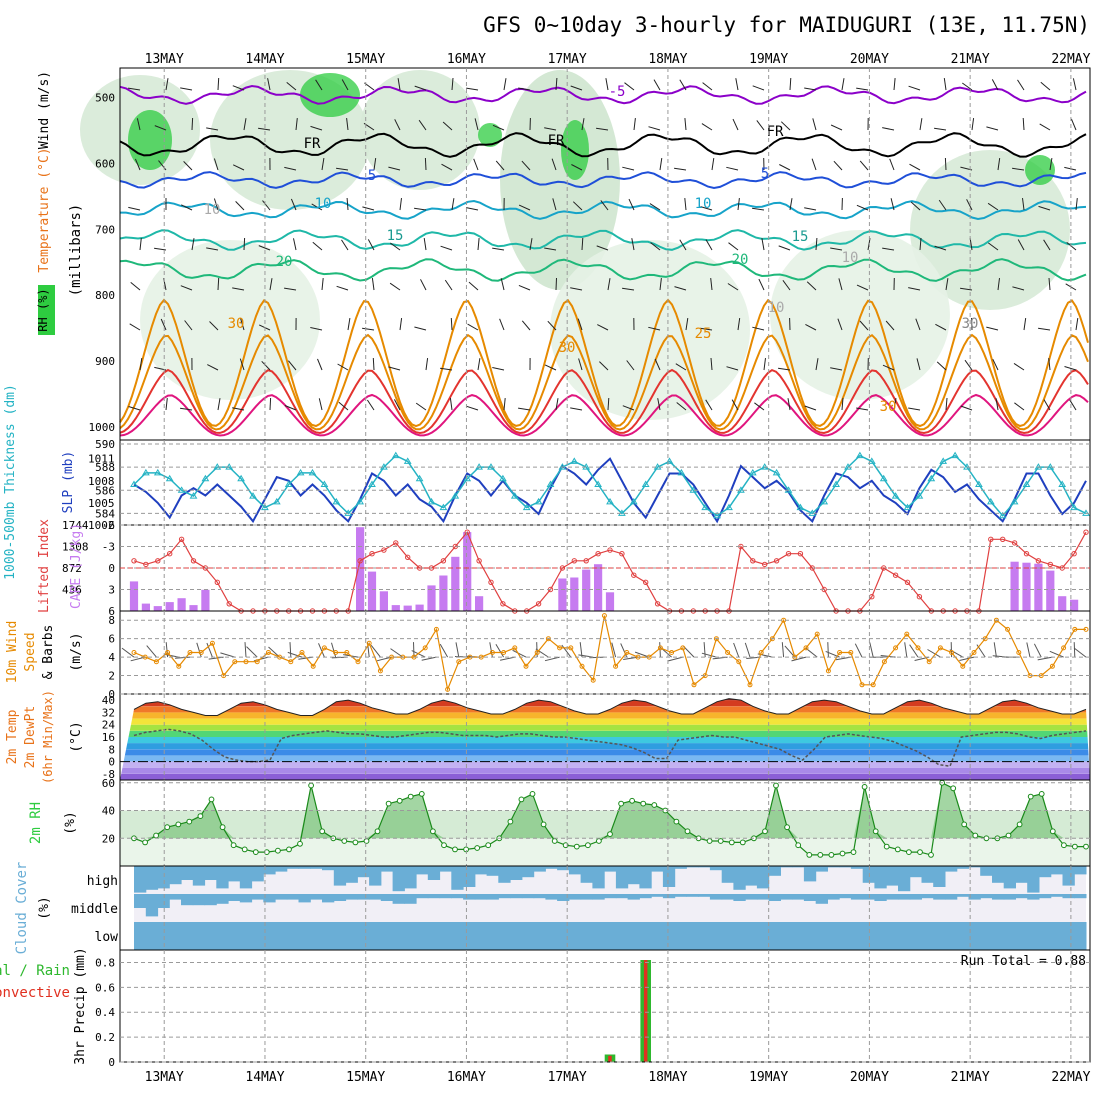 The width and height of the screenshot is (1100, 1100). Describe the element at coordinates (970, 59) in the screenshot. I see `date-label-top: 21MAY` at that location.